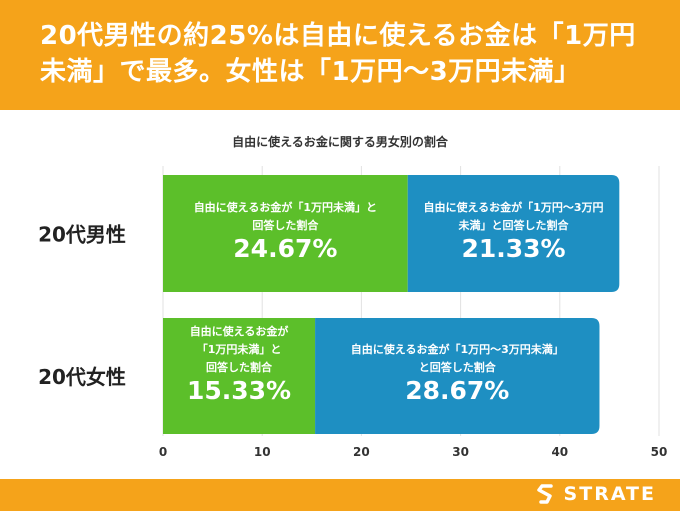 The image size is (680, 511). Describe the element at coordinates (609, 494) in the screenshot. I see `brand-name: STRATE` at that location.